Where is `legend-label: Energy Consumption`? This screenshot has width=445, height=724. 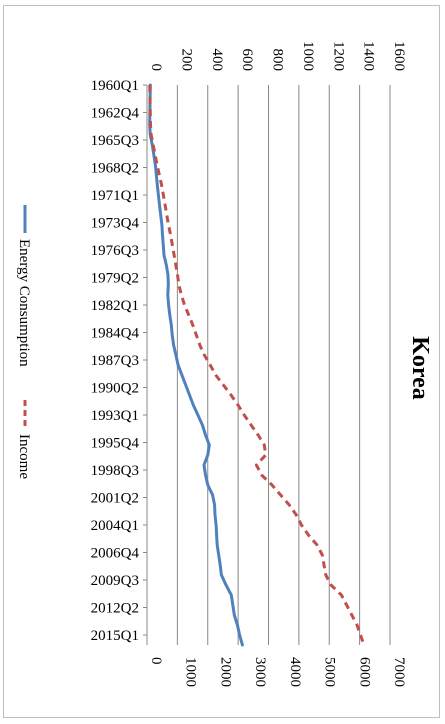 legend-label: Energy Consumption is located at coordinates (24, 303).